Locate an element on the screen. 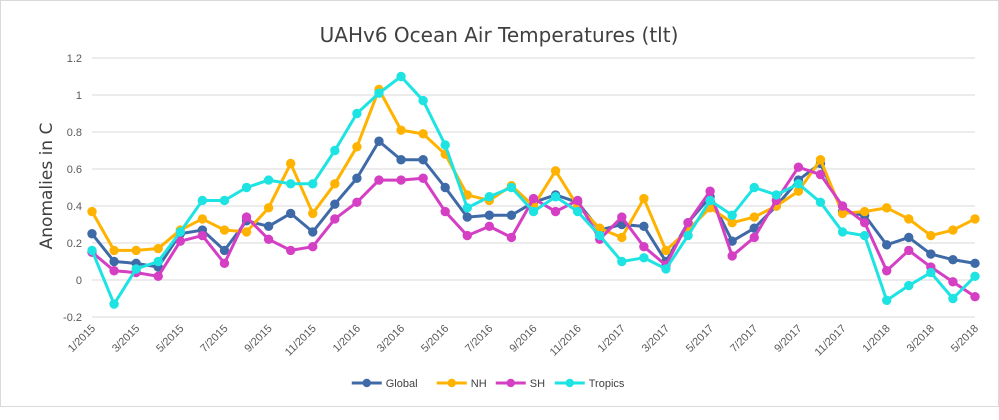 The width and height of the screenshot is (999, 420). legend-marker-nh is located at coordinates (451, 383).